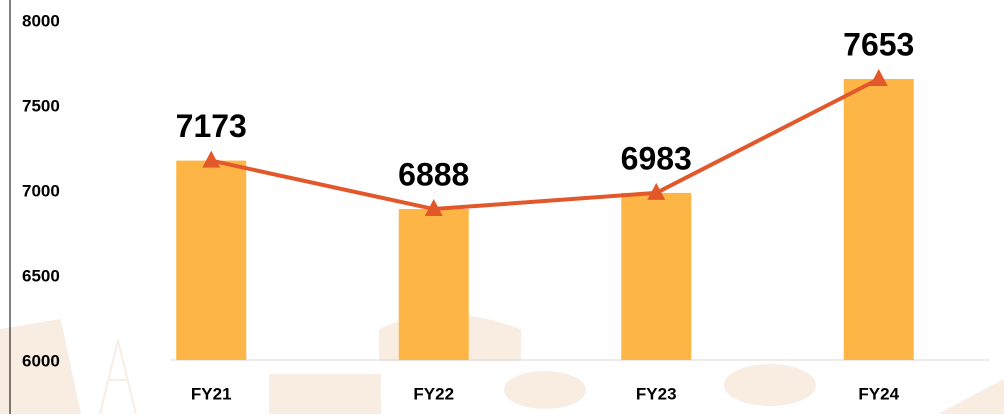 Image resolution: width=1004 pixels, height=419 pixels. I want to click on y-tick-label: 7500, so click(41, 105).